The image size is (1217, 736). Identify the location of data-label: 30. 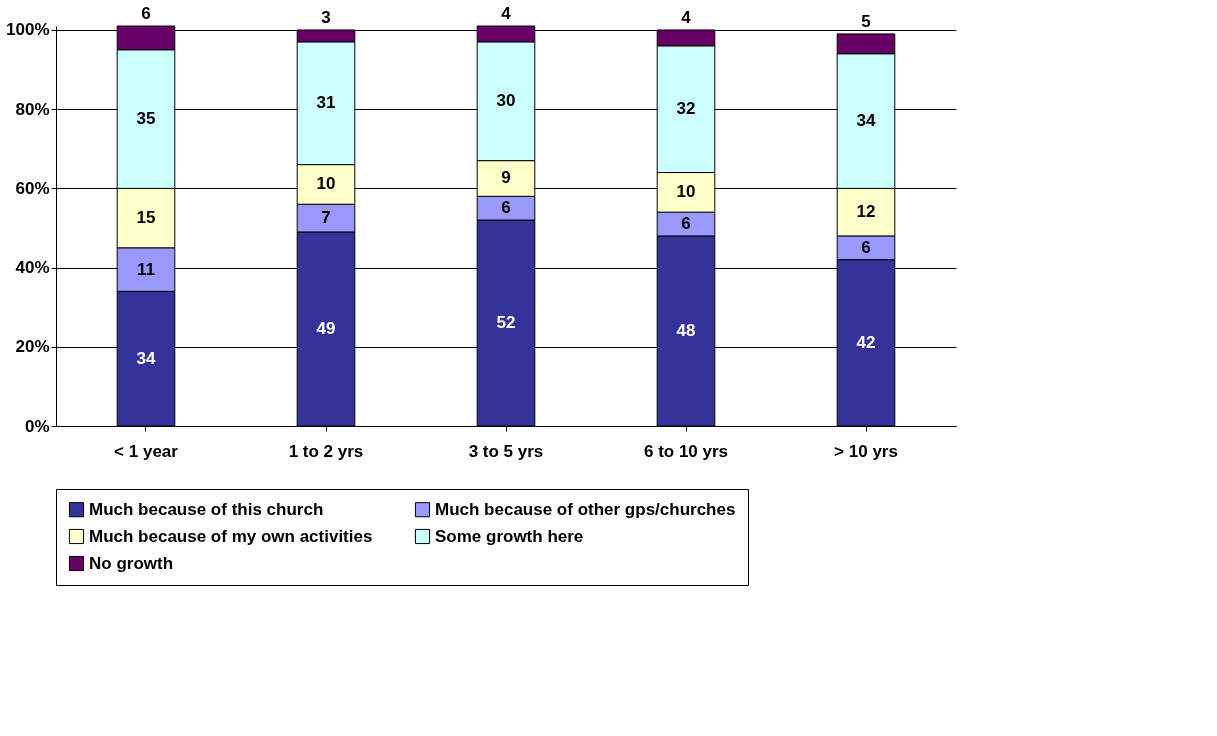
(506, 101).